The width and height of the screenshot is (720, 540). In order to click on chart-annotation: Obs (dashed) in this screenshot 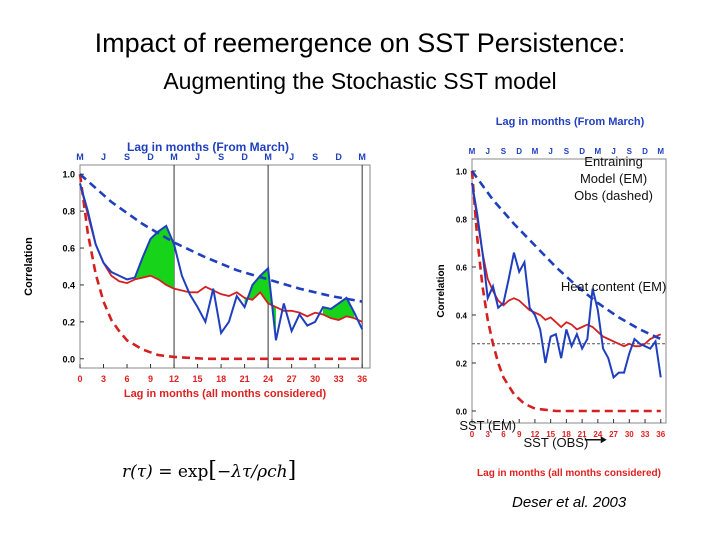, I will do `click(613, 195)`.